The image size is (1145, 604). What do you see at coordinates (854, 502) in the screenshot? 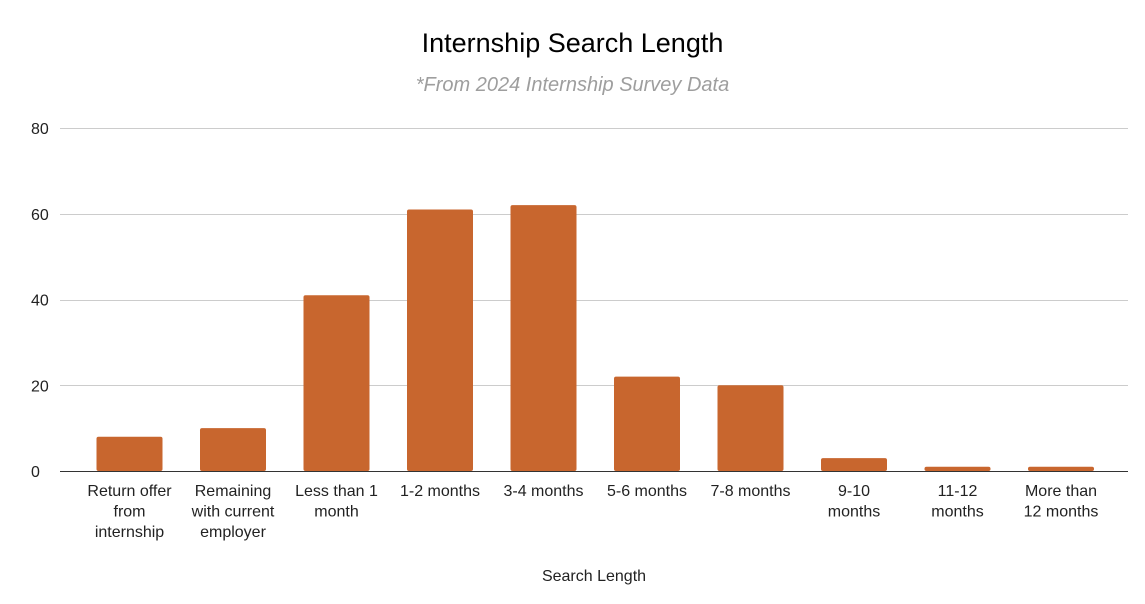
I see `x-tick-label: 9-10 months` at bounding box center [854, 502].